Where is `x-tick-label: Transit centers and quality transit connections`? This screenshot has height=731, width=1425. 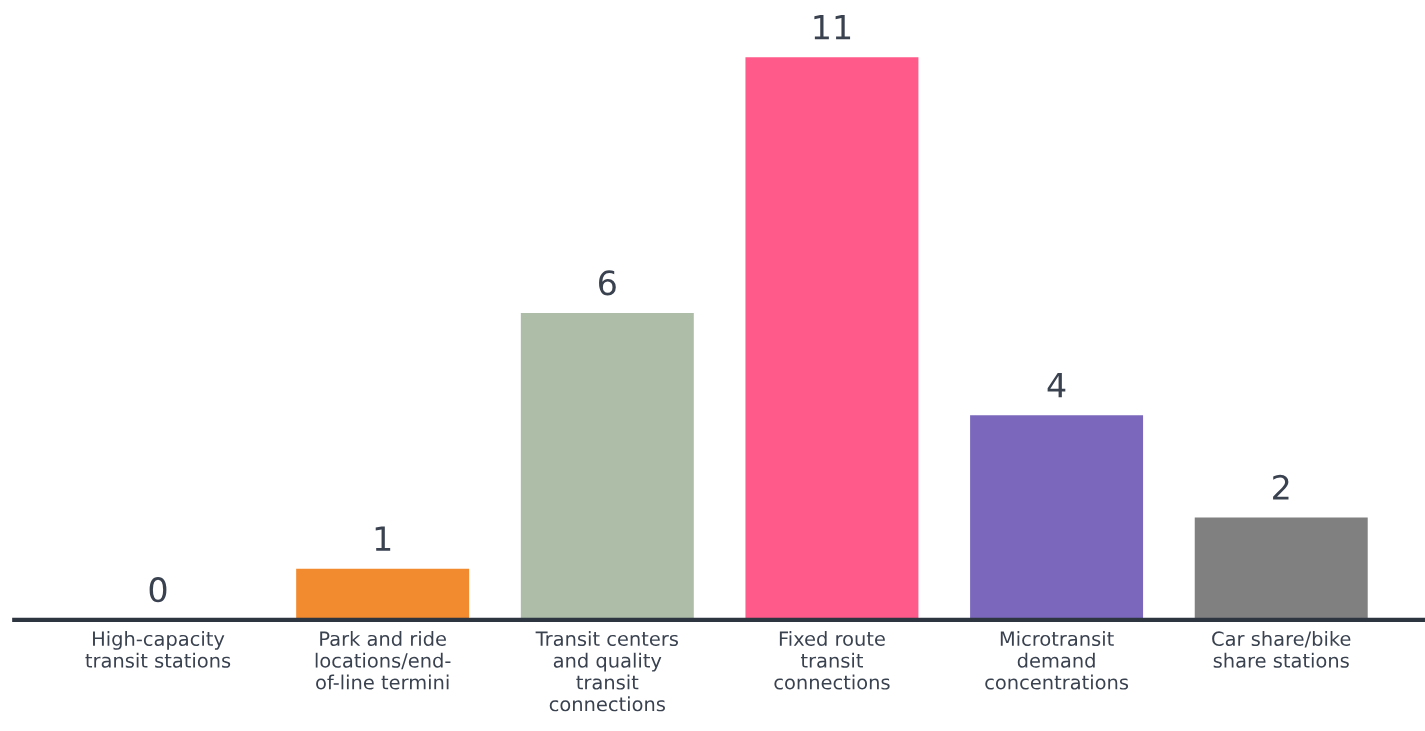
x-tick-label: Transit centers and quality transit connections is located at coordinates (606, 671).